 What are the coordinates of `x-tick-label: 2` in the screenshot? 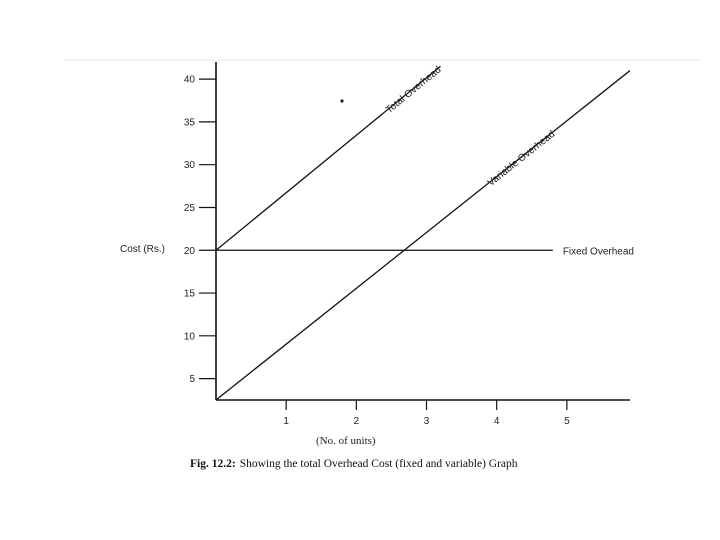 It's located at (357, 421).